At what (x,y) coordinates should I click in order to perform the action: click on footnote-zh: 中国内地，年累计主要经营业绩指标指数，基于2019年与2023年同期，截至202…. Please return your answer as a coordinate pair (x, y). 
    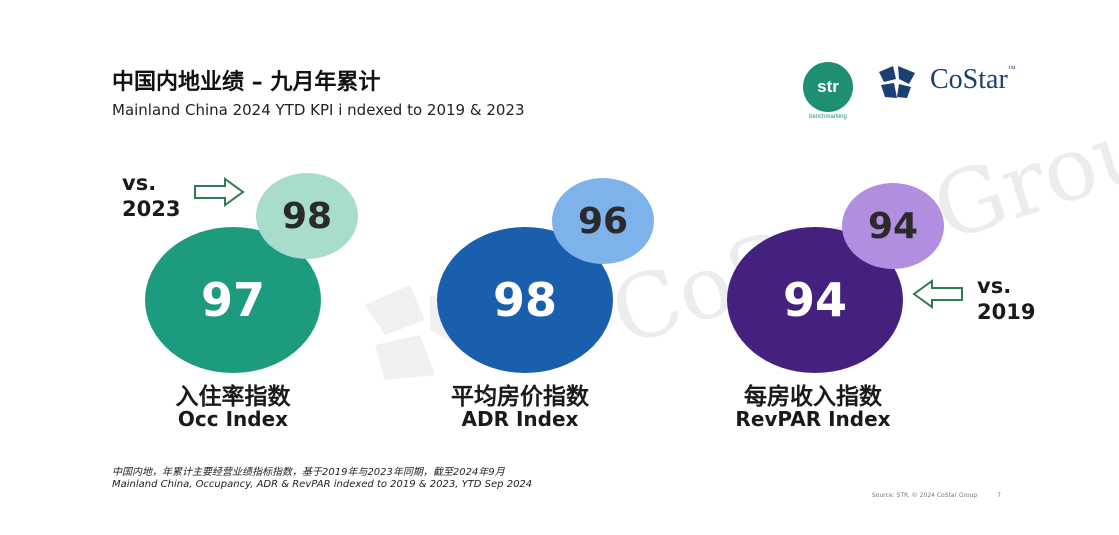
    Looking at the image, I should click on (308, 472).